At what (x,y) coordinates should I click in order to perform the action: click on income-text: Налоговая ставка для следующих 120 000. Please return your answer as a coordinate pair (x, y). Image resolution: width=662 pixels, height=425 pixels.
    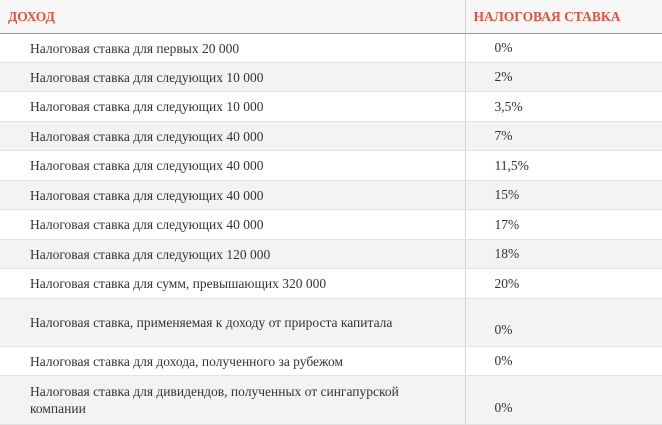
    Looking at the image, I should click on (150, 254).